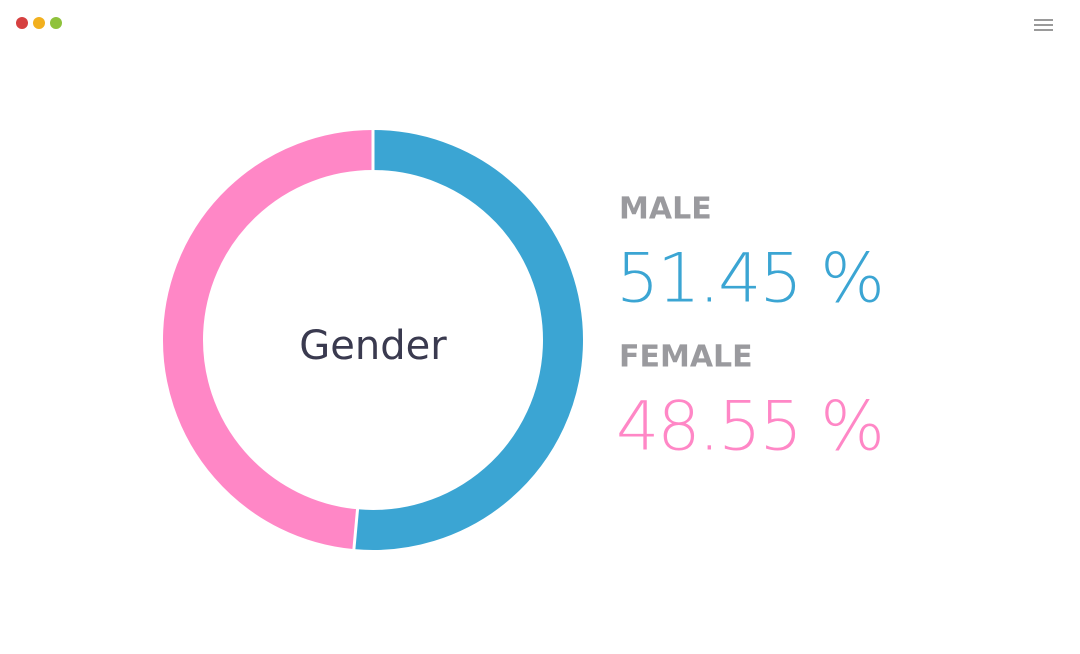 The image size is (1080, 654). Describe the element at coordinates (1043, 25) in the screenshot. I see `menu-icon` at that location.